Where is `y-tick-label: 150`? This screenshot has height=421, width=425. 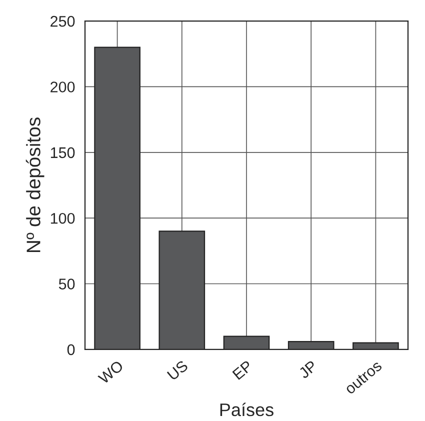
y-tick-label: 150 is located at coordinates (62, 152).